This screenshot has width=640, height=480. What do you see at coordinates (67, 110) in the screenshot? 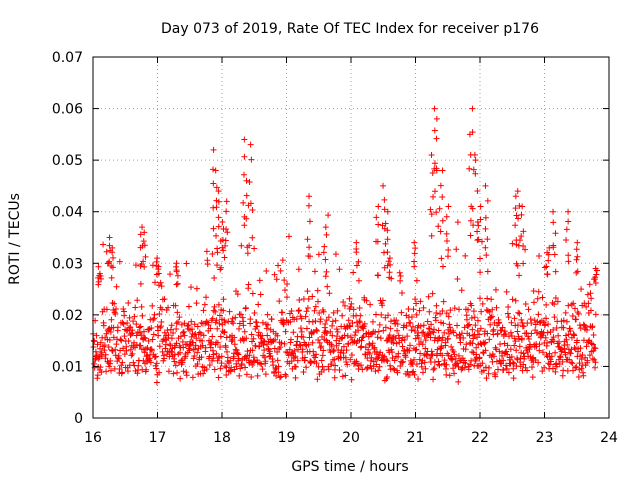
I see `y-tick-label: 0.06` at bounding box center [67, 110].